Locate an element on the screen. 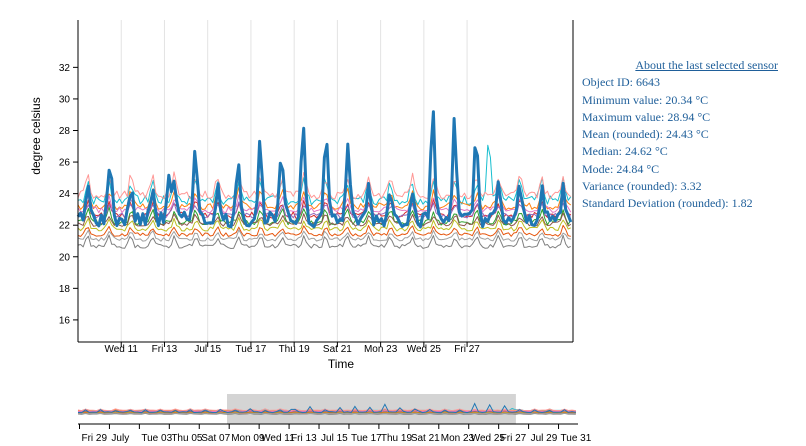 This screenshot has height=446, width=806. overview-x-tick-label: Sat 21 is located at coordinates (425, 438).